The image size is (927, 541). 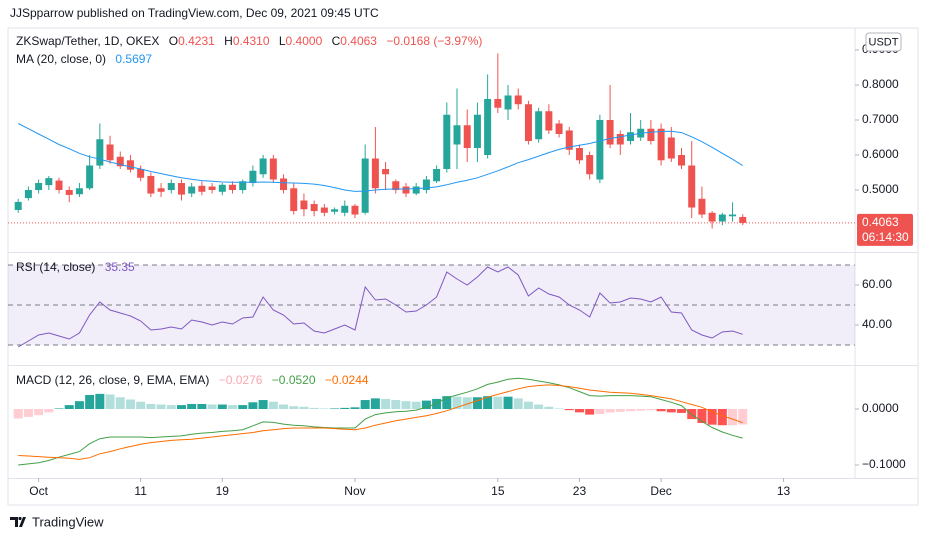 What do you see at coordinates (140, 491) in the screenshot?
I see `x-tick-label: 11` at bounding box center [140, 491].